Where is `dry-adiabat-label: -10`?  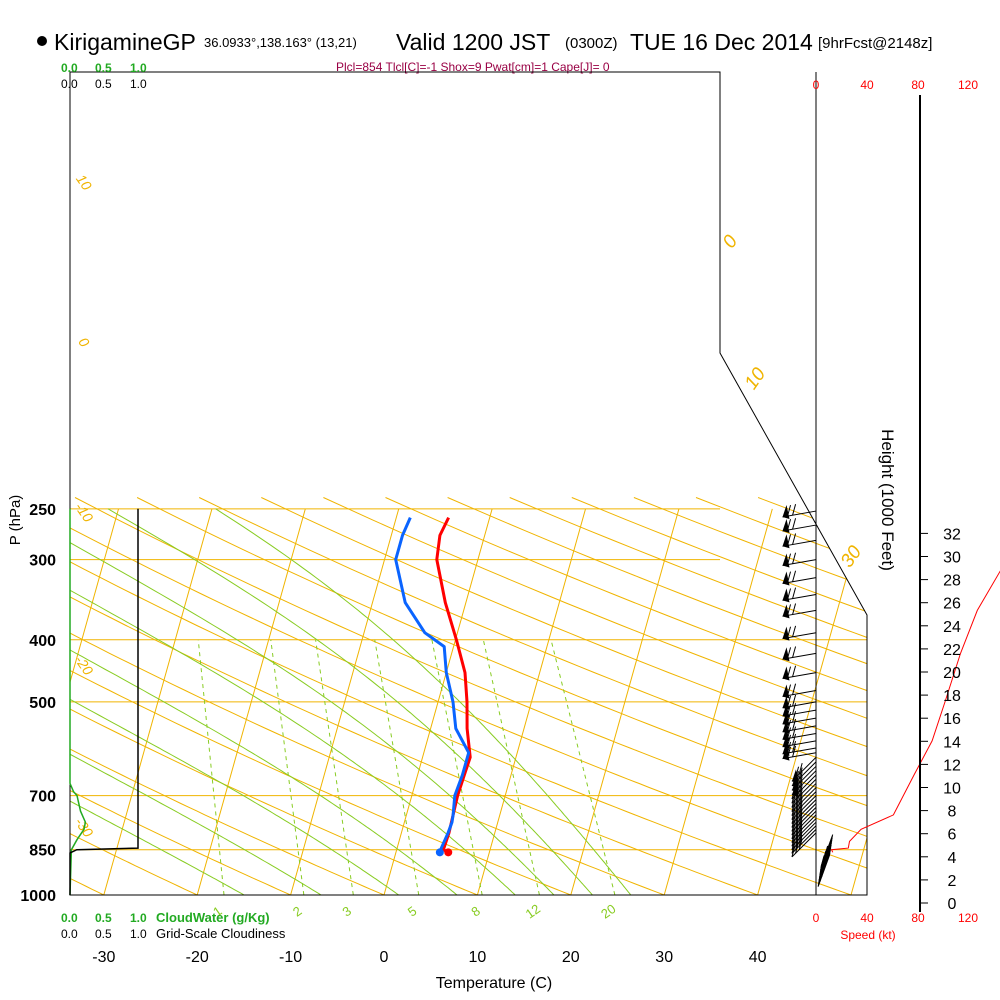 dry-adiabat-label: -10 is located at coordinates (84, 512).